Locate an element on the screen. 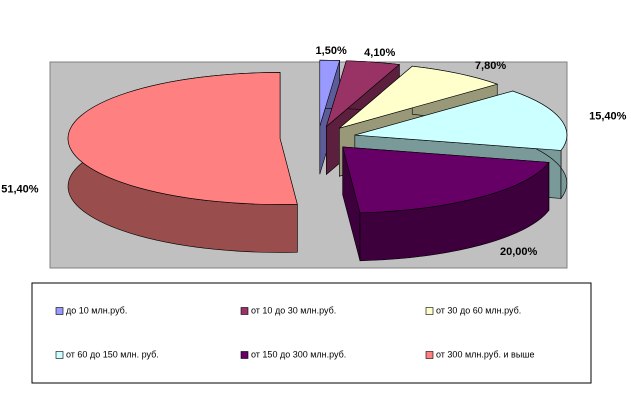  value-label: 1,50% is located at coordinates (331, 51).